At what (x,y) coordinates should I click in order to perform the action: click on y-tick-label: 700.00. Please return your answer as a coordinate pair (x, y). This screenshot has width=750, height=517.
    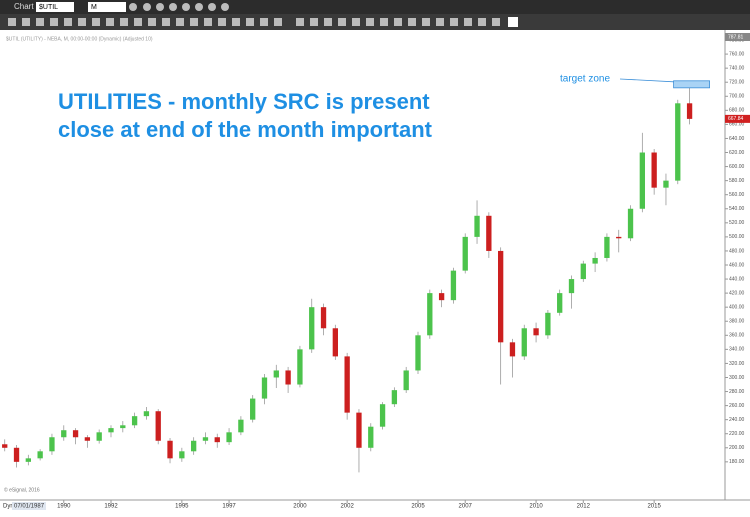
    Looking at the image, I should click on (737, 97).